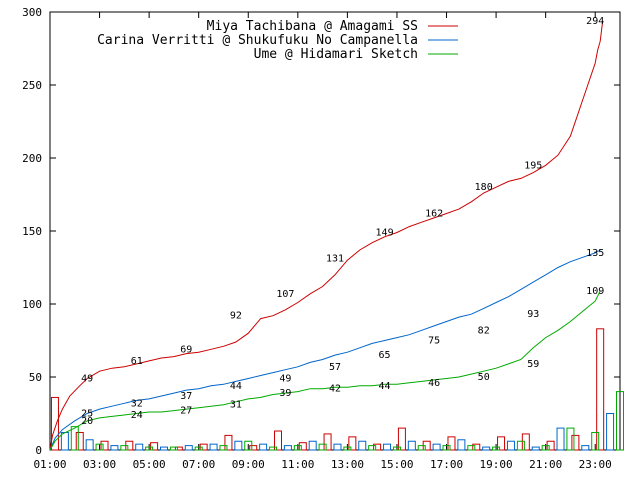 The width and height of the screenshot is (640, 480). What do you see at coordinates (595, 464) in the screenshot?
I see `x-tick-label: 23:00` at bounding box center [595, 464].